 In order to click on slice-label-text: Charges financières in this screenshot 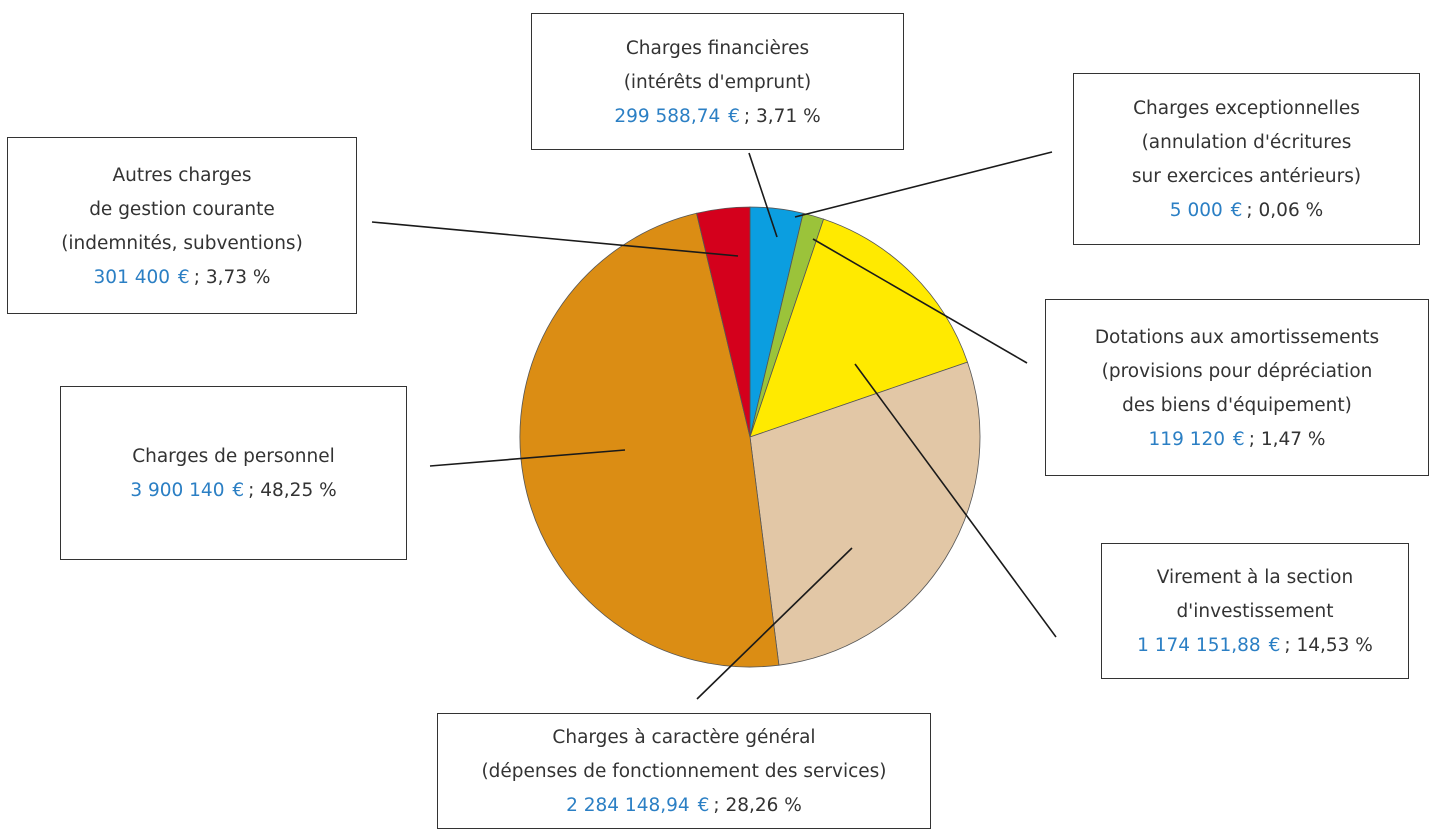, I will do `click(717, 48)`.